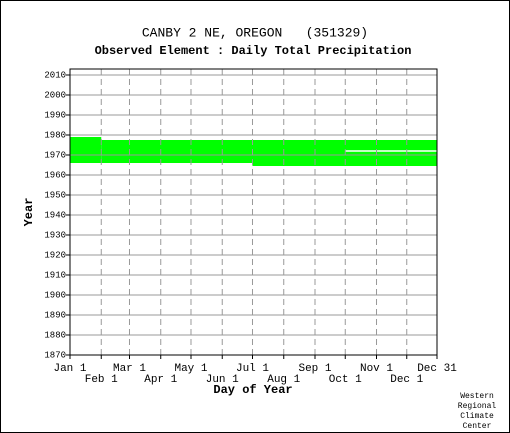 The height and width of the screenshot is (433, 510). Describe the element at coordinates (222, 380) in the screenshot. I see `x-tick-label: Jun 1` at that location.